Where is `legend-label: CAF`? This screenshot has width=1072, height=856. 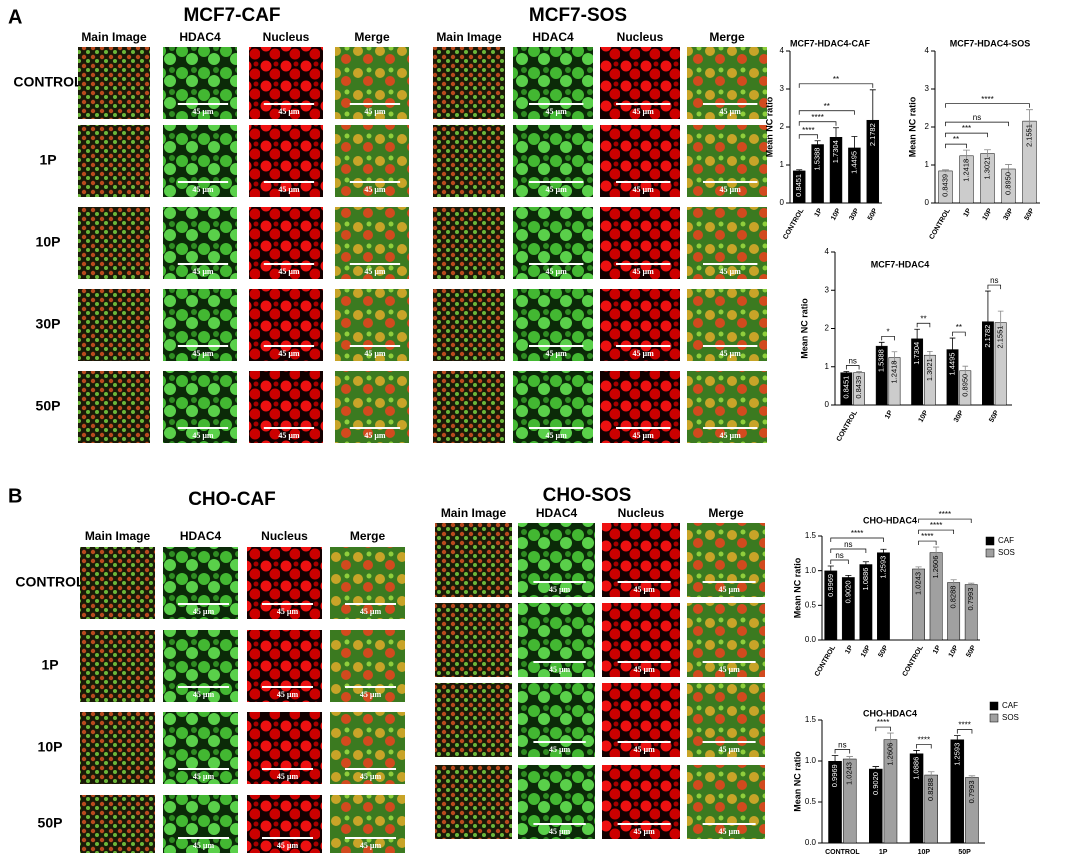
legend-label: CAF is located at coordinates (1010, 705).